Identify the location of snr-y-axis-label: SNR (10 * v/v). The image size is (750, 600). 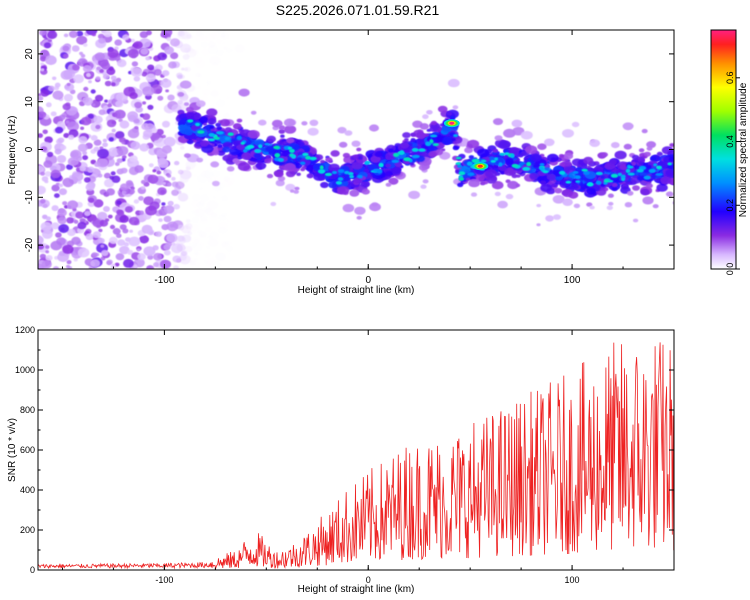
(12, 450).